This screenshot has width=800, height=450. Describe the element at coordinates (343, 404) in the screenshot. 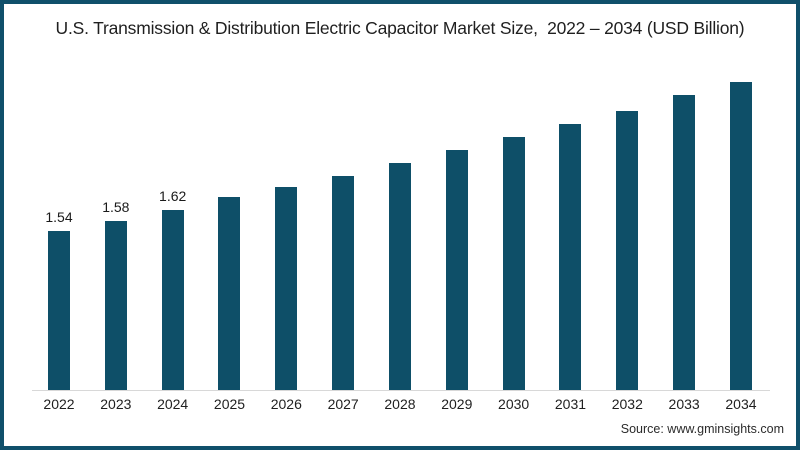

I see `x-axis-tick-label-2027: 2027` at that location.